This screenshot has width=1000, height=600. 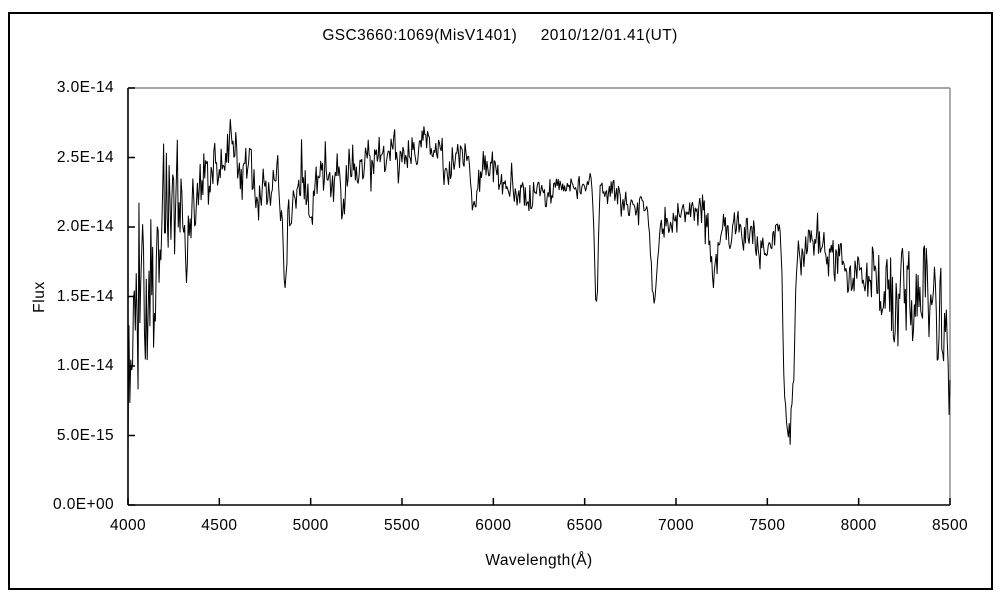 What do you see at coordinates (500, 35) in the screenshot?
I see `chart-title: GSC3660:1069(MisV1401) 2010/12/01.41(UT)` at bounding box center [500, 35].